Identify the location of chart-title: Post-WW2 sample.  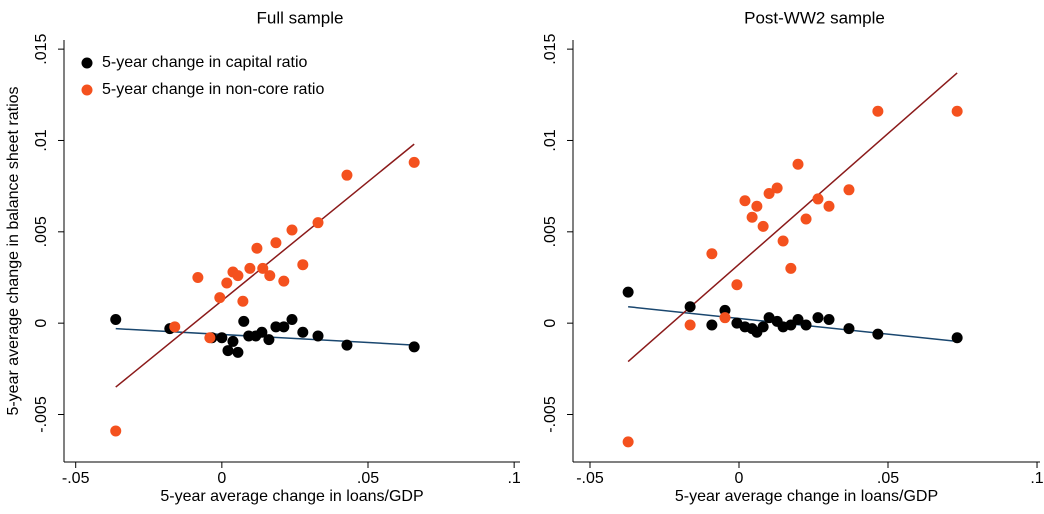
(814, 17).